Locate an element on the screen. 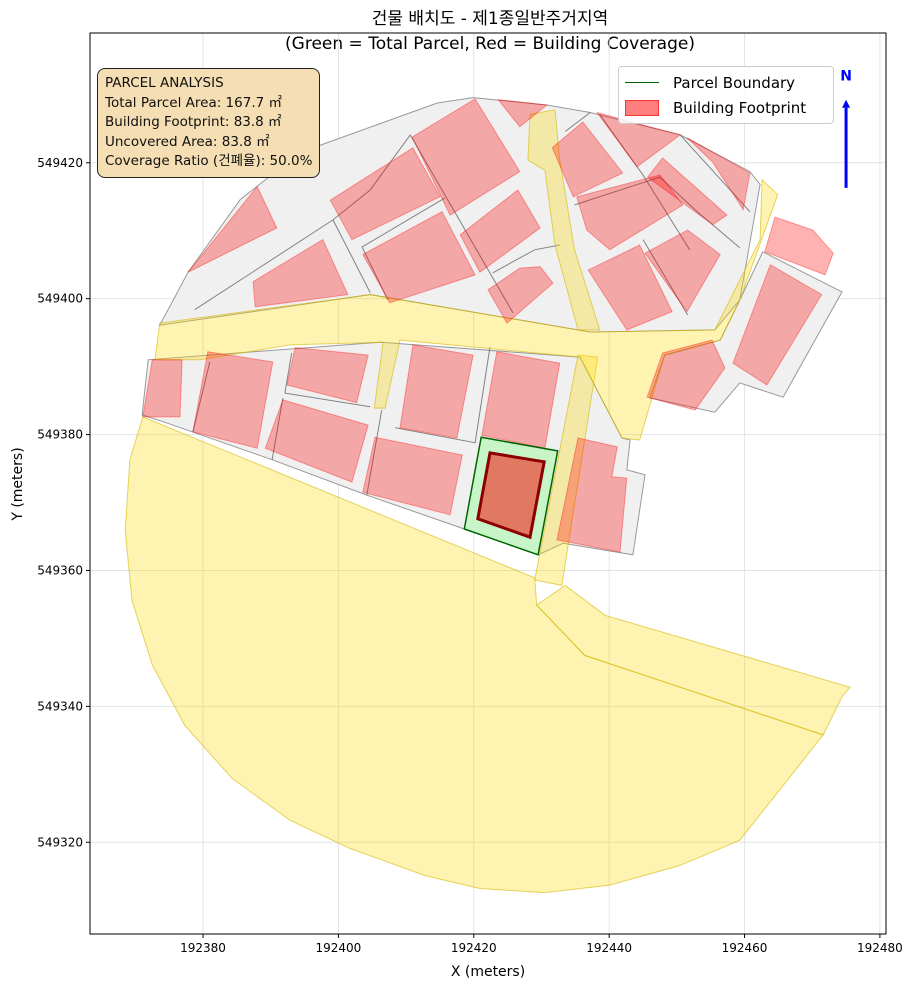  legend: Parcel Boundary Building Footprint is located at coordinates (726, 95).